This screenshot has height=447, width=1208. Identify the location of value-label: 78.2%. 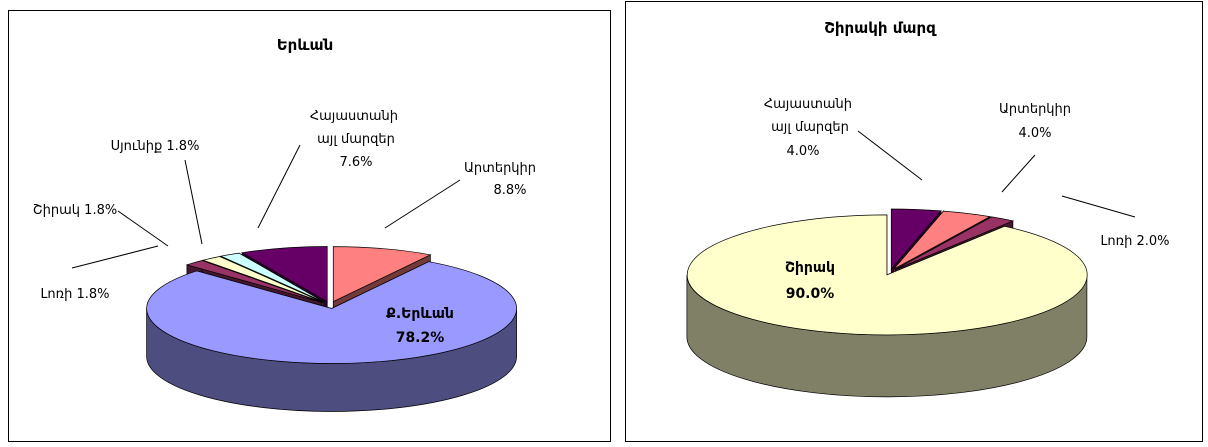
(420, 338).